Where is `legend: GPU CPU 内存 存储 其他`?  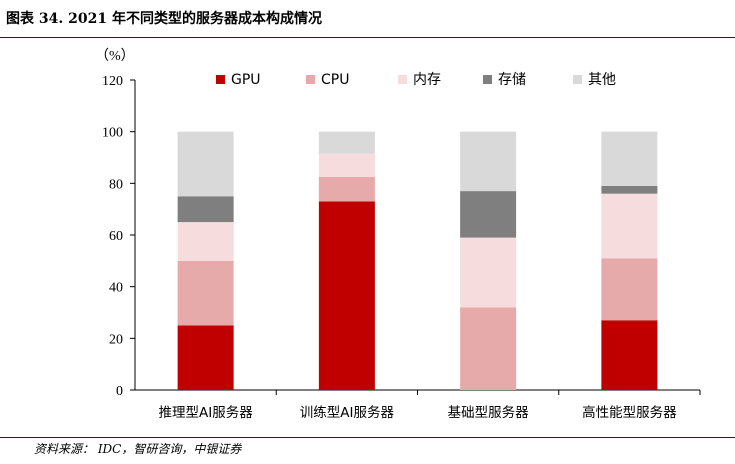 legend: GPU CPU 内存 存储 其他 is located at coordinates (416, 80).